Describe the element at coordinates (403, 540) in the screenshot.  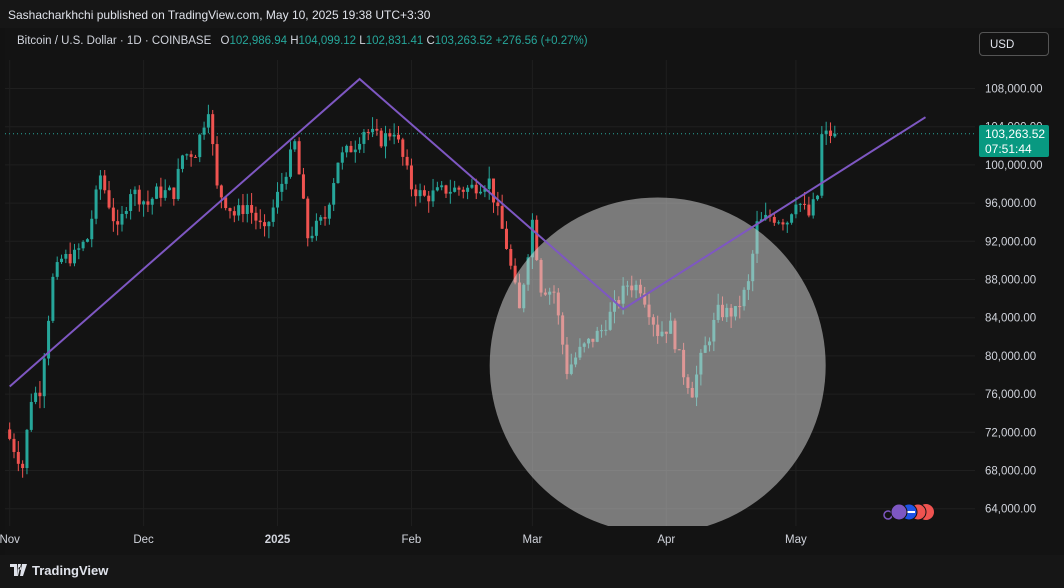
I see `time-axis: Nov Dec 2025 Feb Mar Apr May` at that location.